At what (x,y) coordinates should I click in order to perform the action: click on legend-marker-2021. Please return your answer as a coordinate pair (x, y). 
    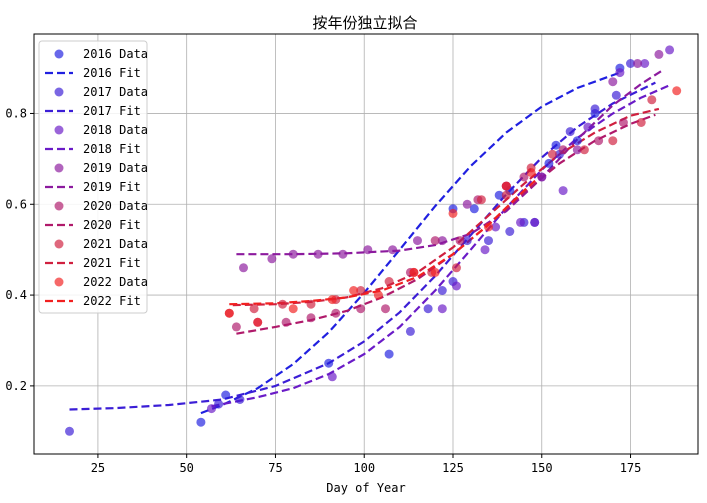
    Looking at the image, I should click on (59, 244).